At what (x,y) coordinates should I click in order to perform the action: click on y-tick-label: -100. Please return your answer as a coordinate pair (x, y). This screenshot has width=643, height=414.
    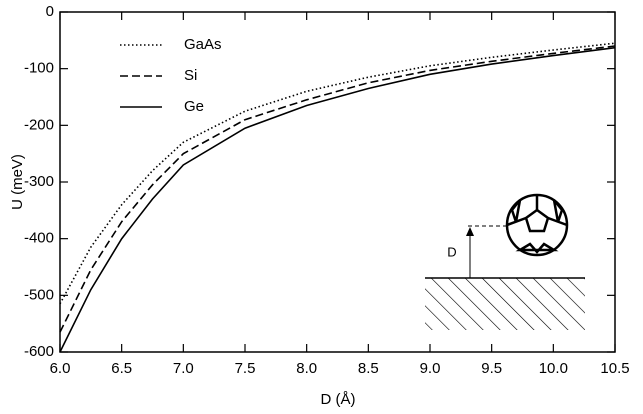
    Looking at the image, I should click on (39, 68).